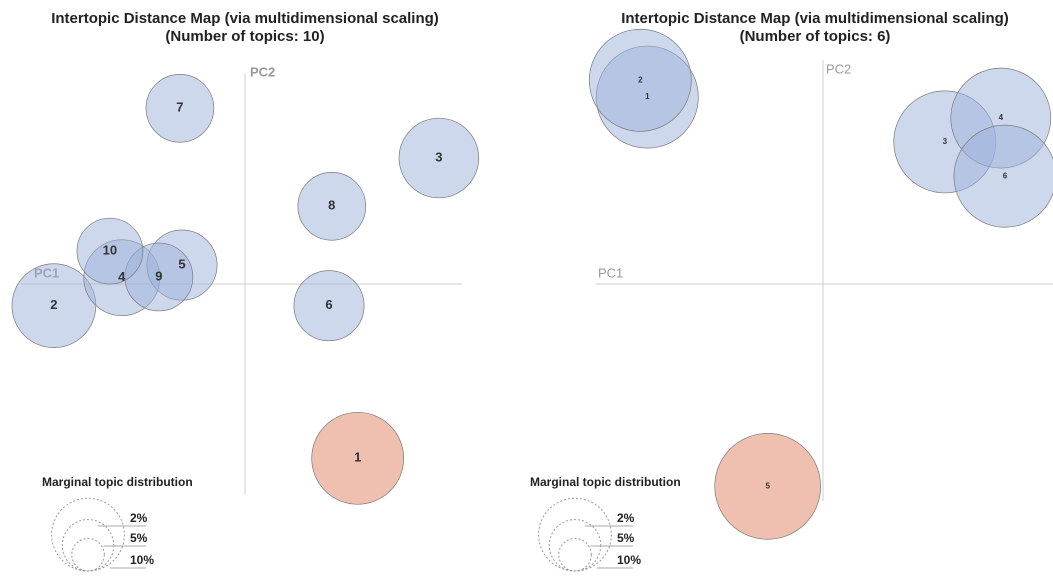 The width and height of the screenshot is (1053, 576). What do you see at coordinates (158, 275) in the screenshot?
I see `topic-label: 9` at bounding box center [158, 275].